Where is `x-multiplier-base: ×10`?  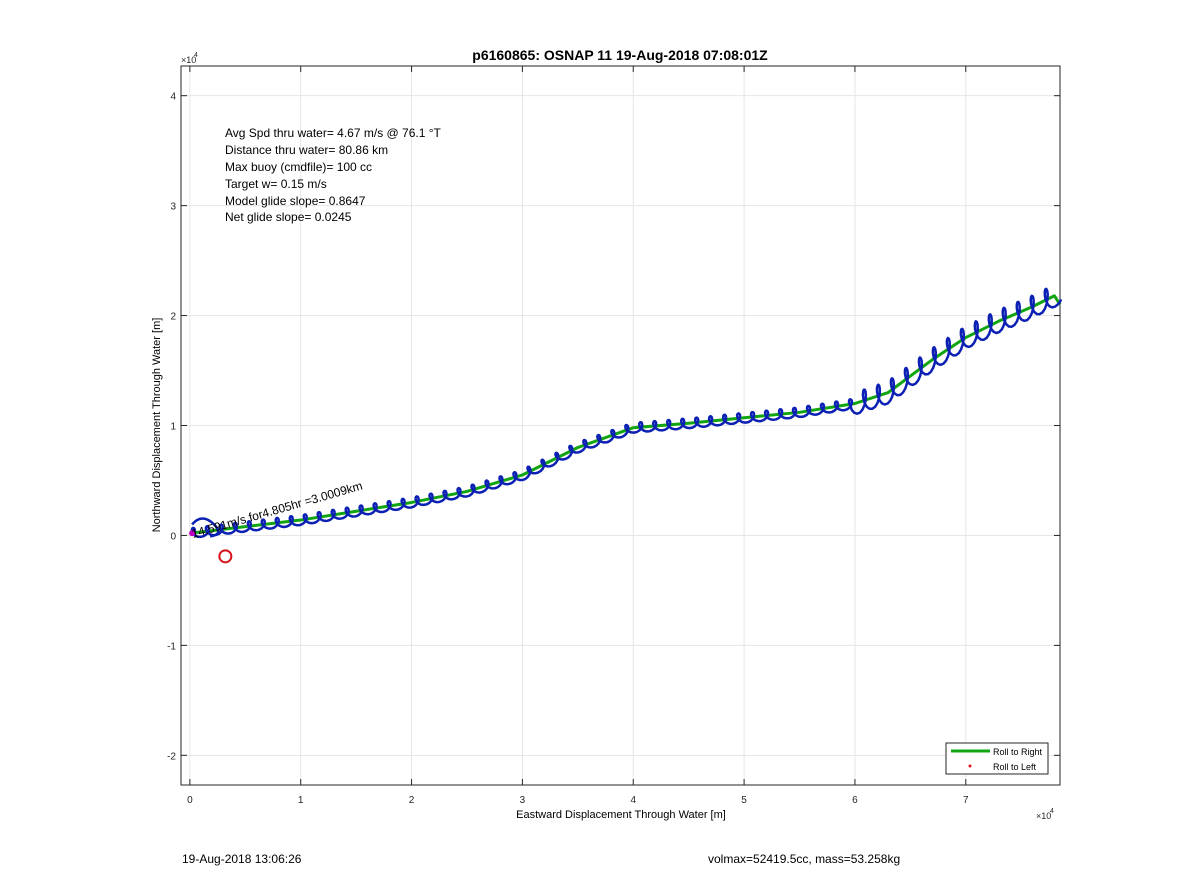 x-multiplier-base: ×10 is located at coordinates (1043, 816).